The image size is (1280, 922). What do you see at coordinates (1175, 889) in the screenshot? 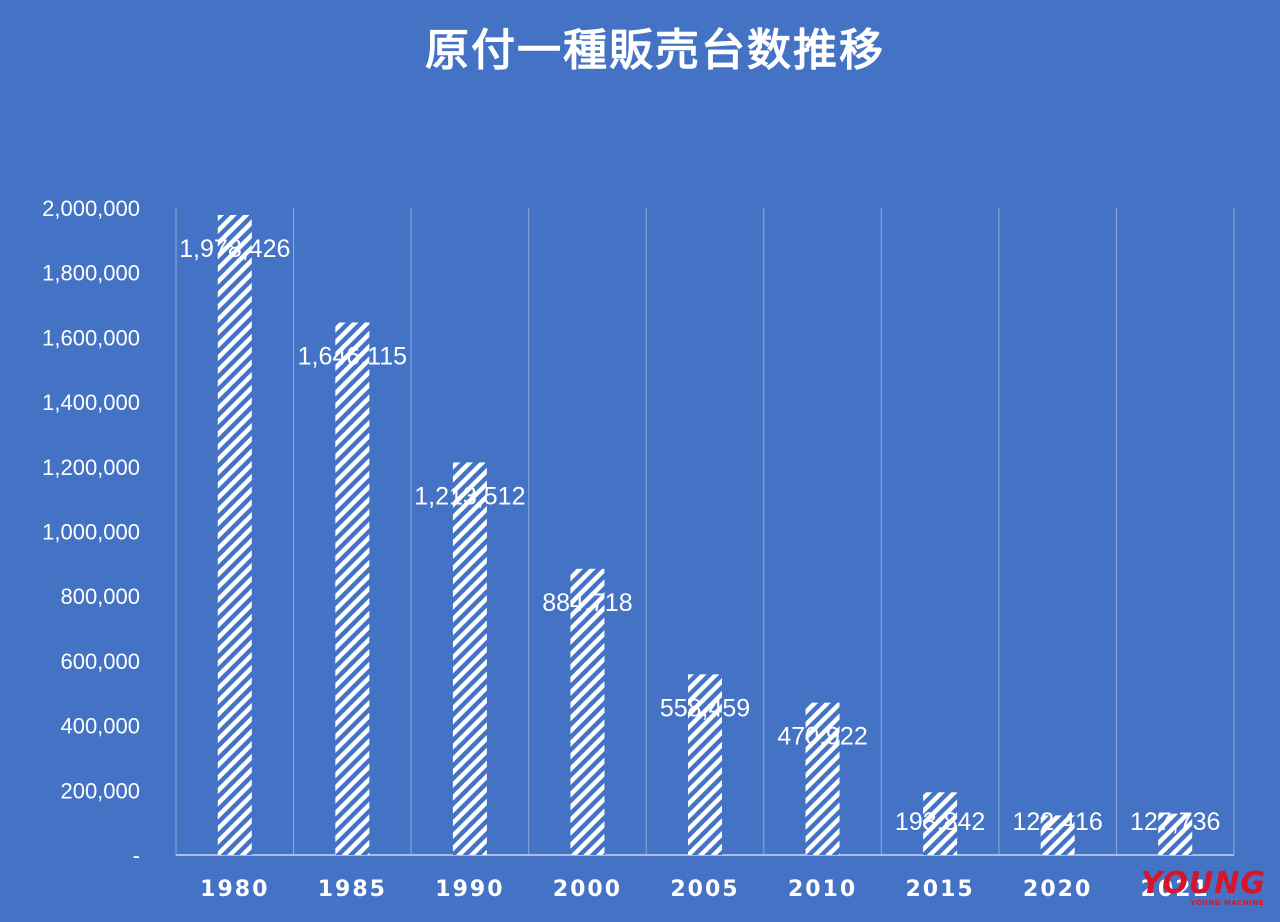
I see `x-tick-label: 2021` at bounding box center [1175, 889].